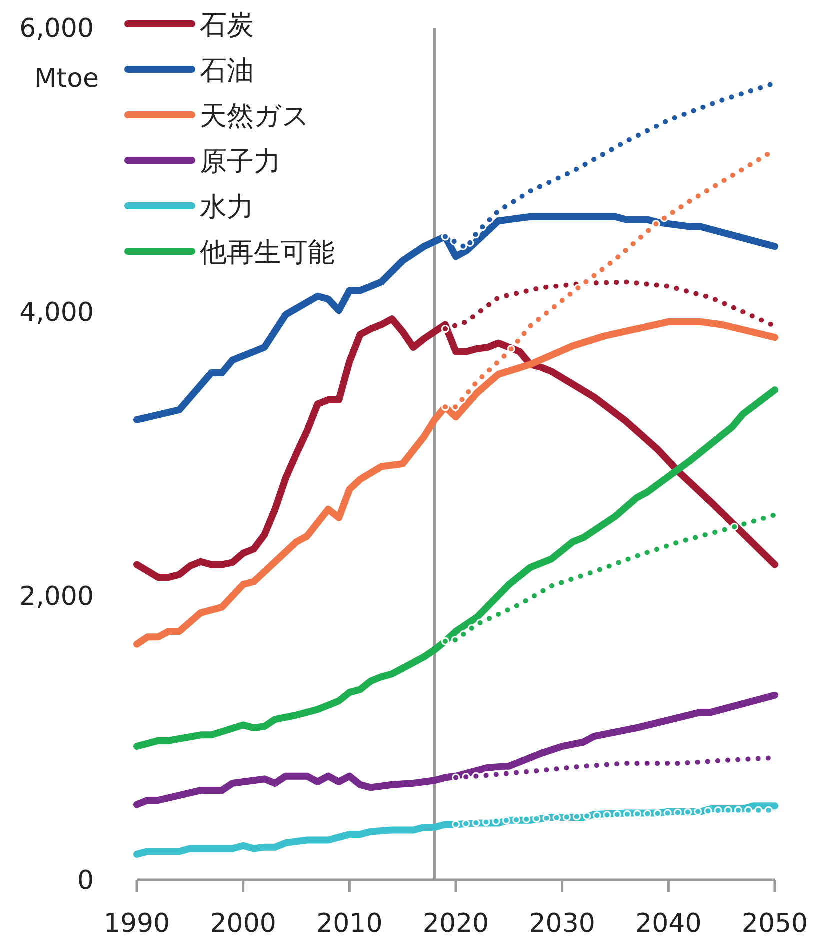 The height and width of the screenshot is (944, 816). What do you see at coordinates (57, 597) in the screenshot?
I see `y-tick-label: 2,000` at bounding box center [57, 597].